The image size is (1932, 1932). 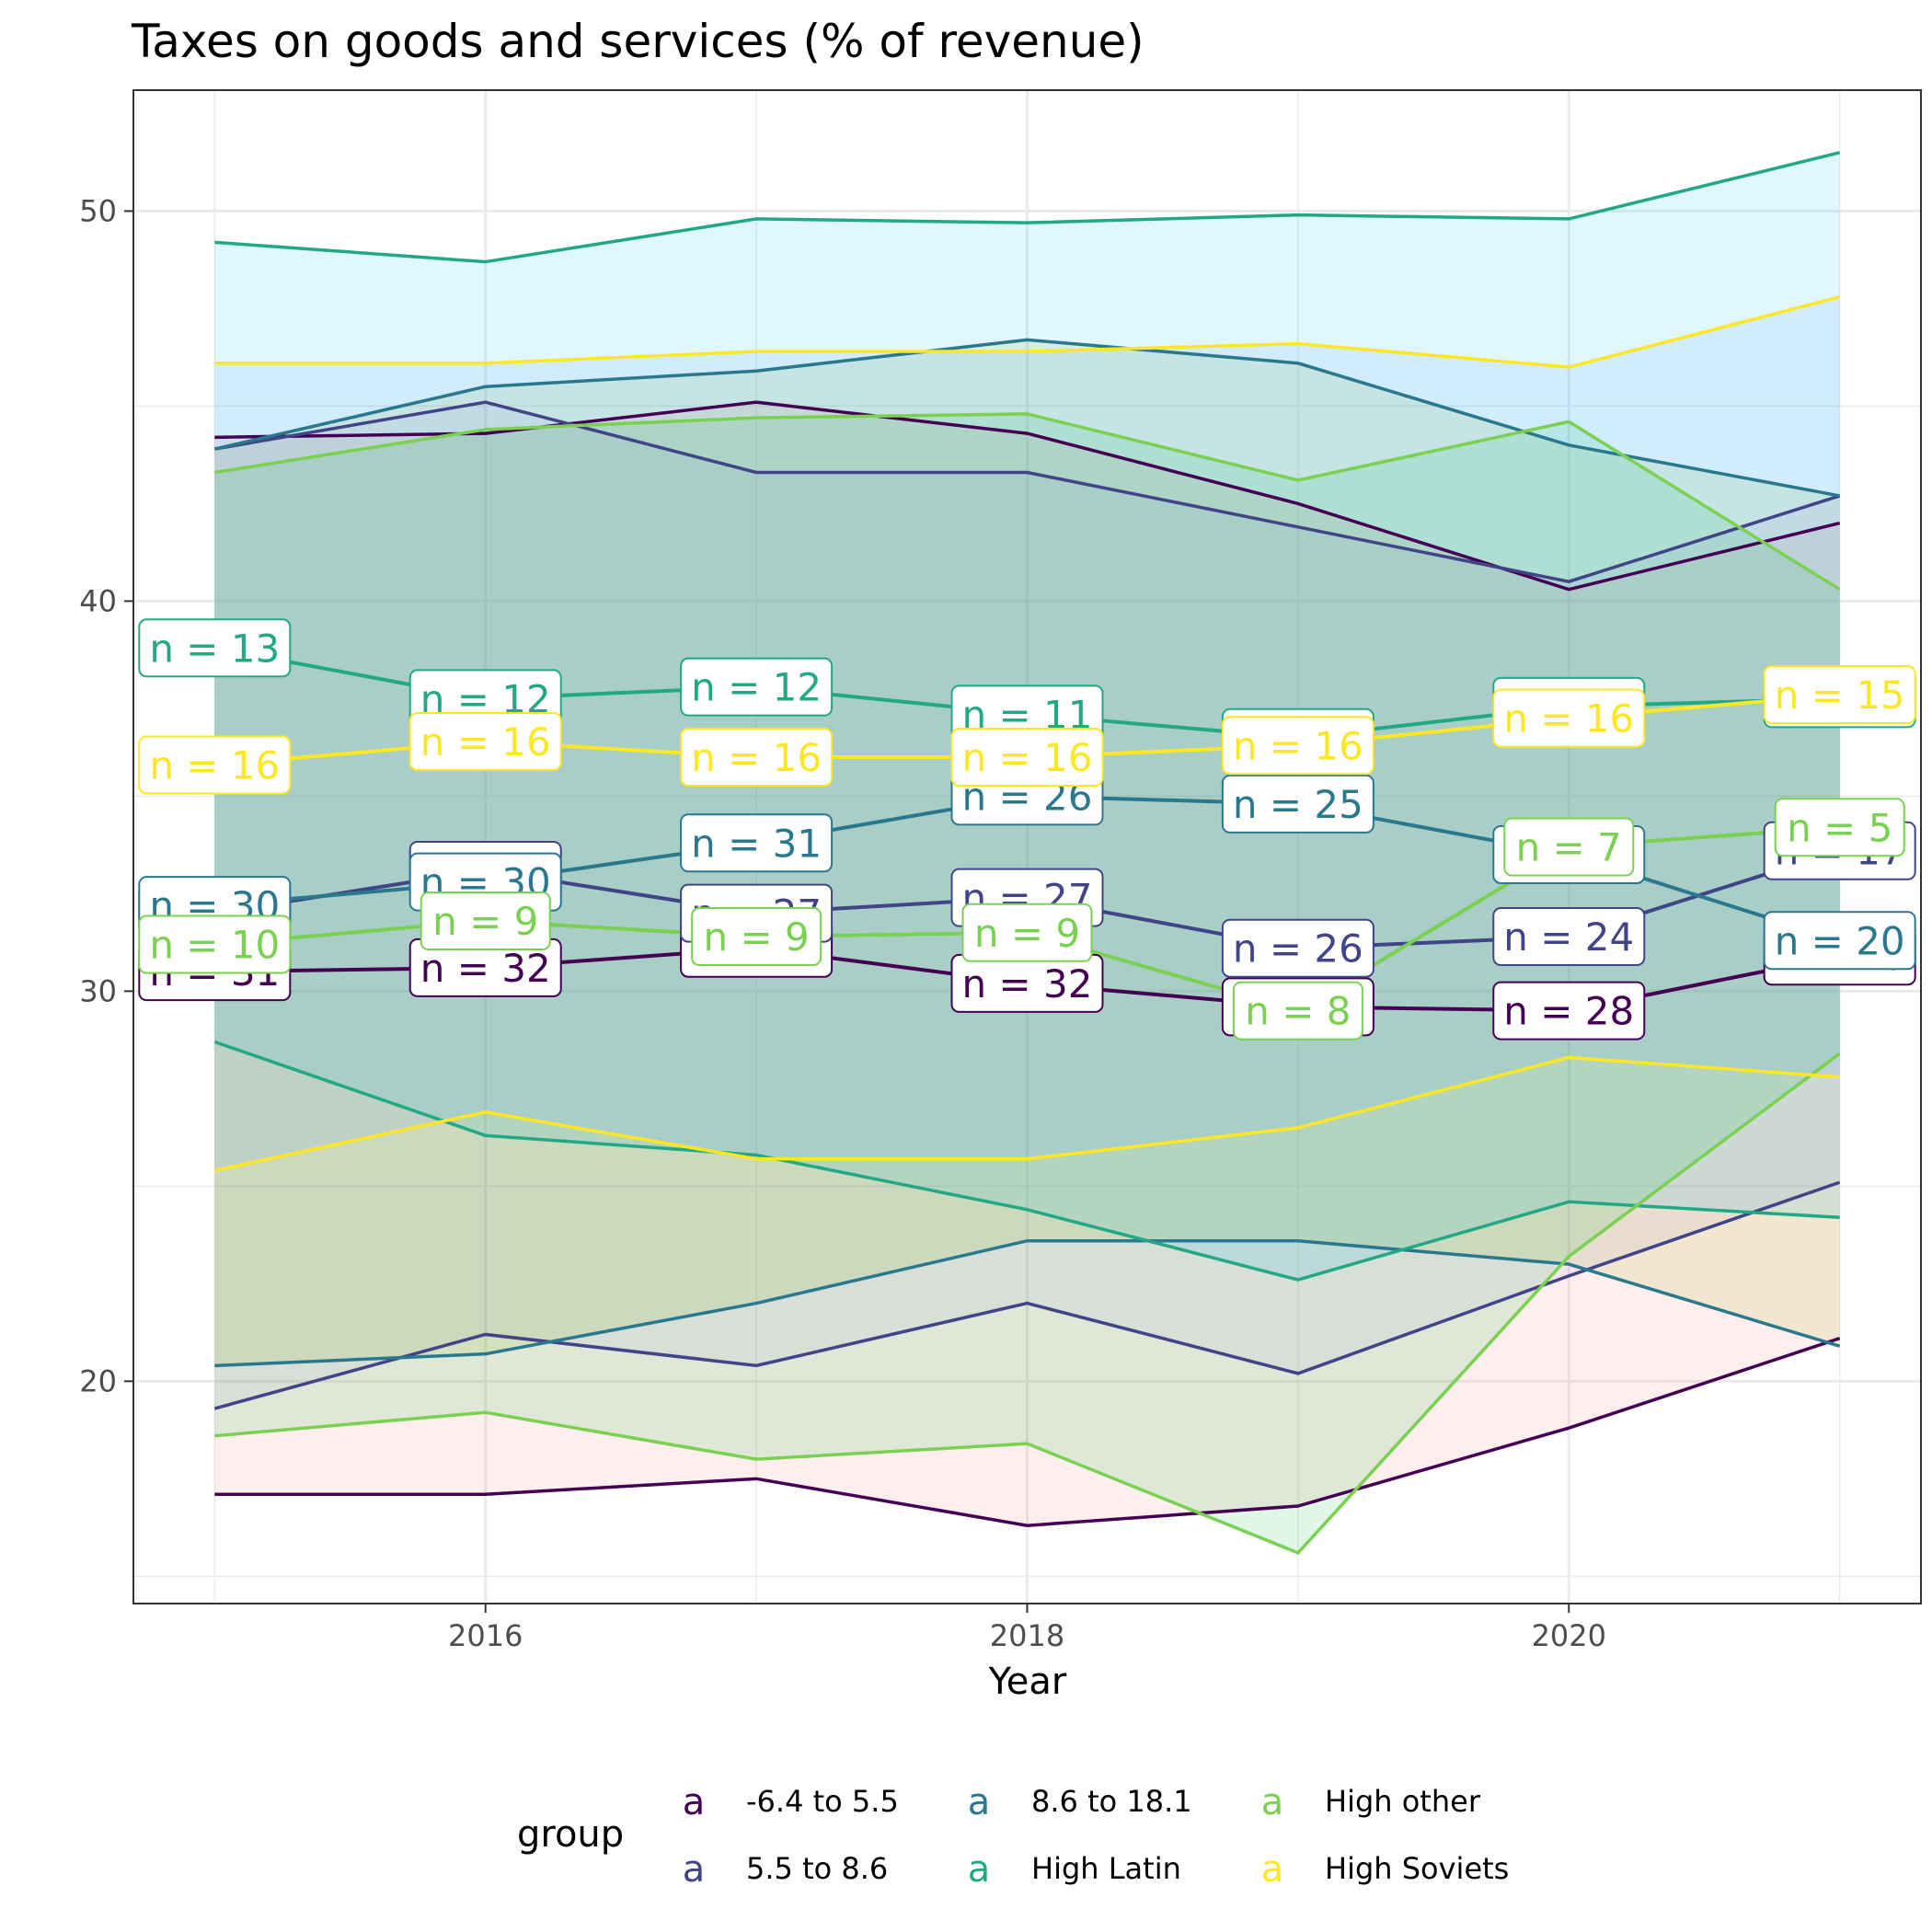 I want to click on lower-line-5.5 to 8.6, so click(x=1027, y=1295).